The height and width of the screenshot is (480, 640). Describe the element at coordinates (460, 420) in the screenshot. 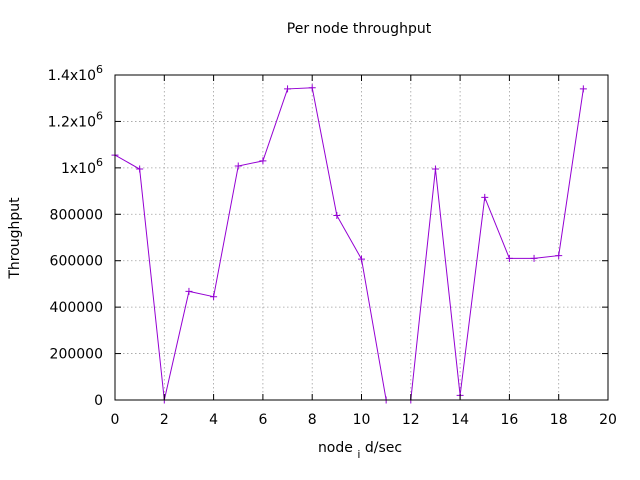

I see `x-tick-label: 14` at that location.